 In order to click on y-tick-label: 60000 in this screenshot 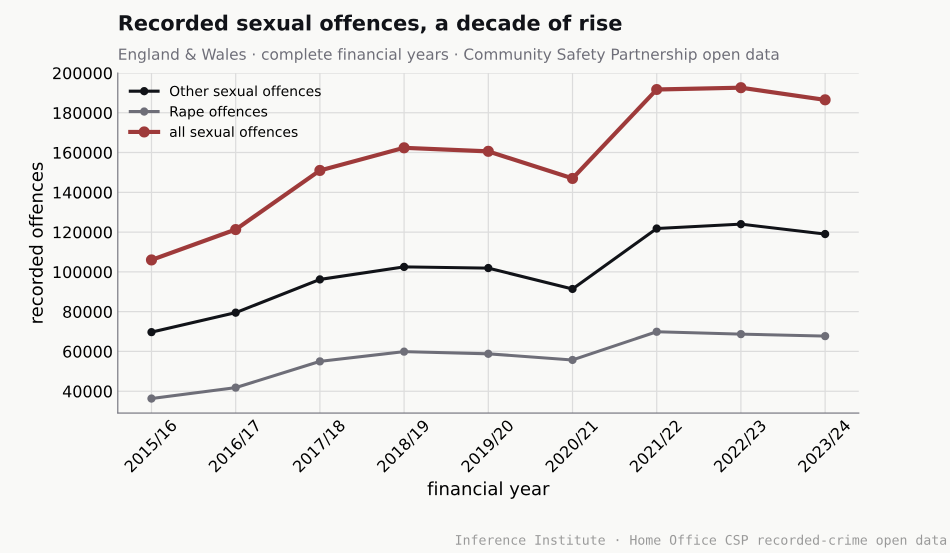, I will do `click(87, 352)`.